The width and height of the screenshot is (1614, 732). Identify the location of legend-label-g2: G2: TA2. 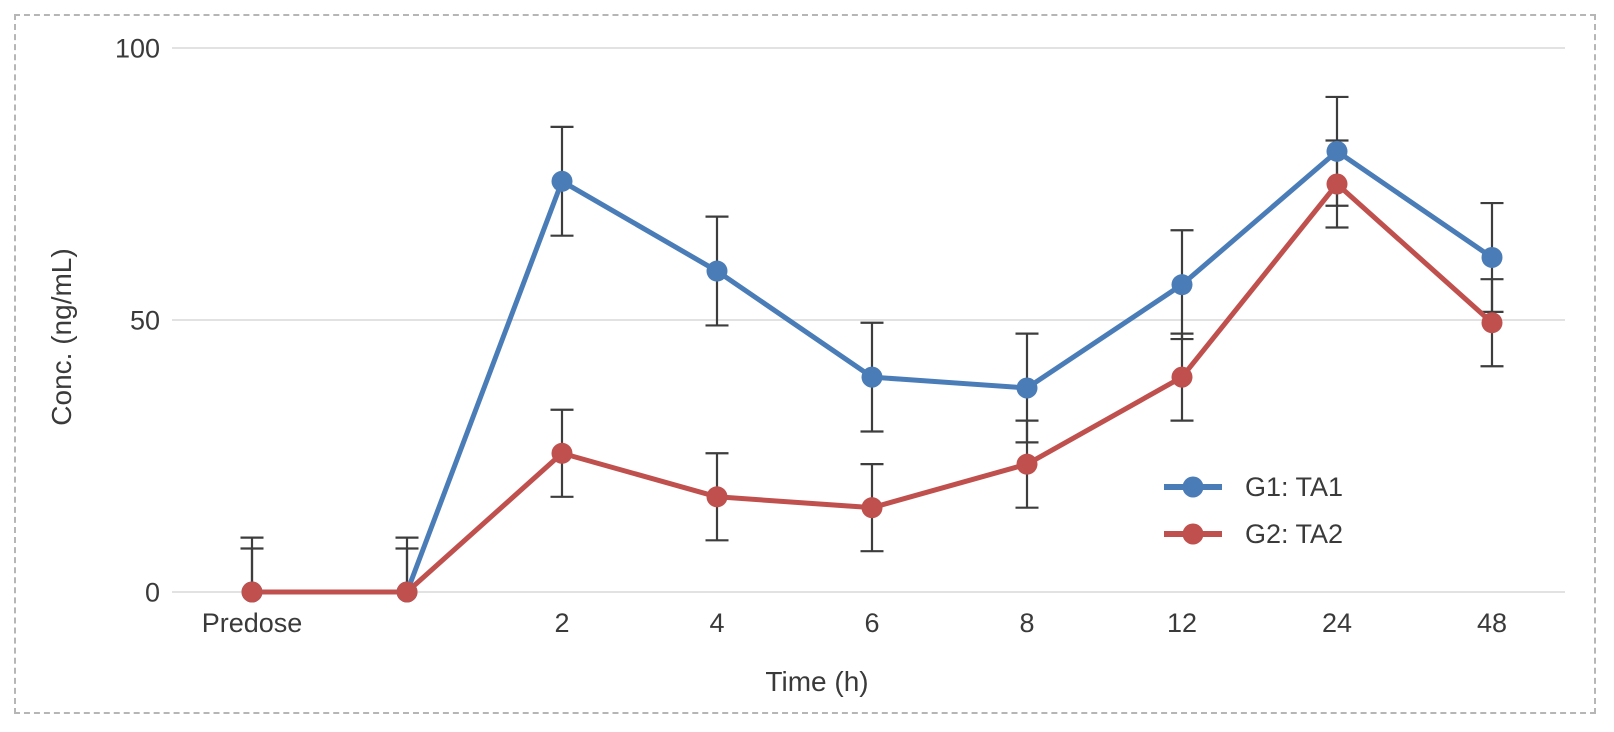
(1294, 533).